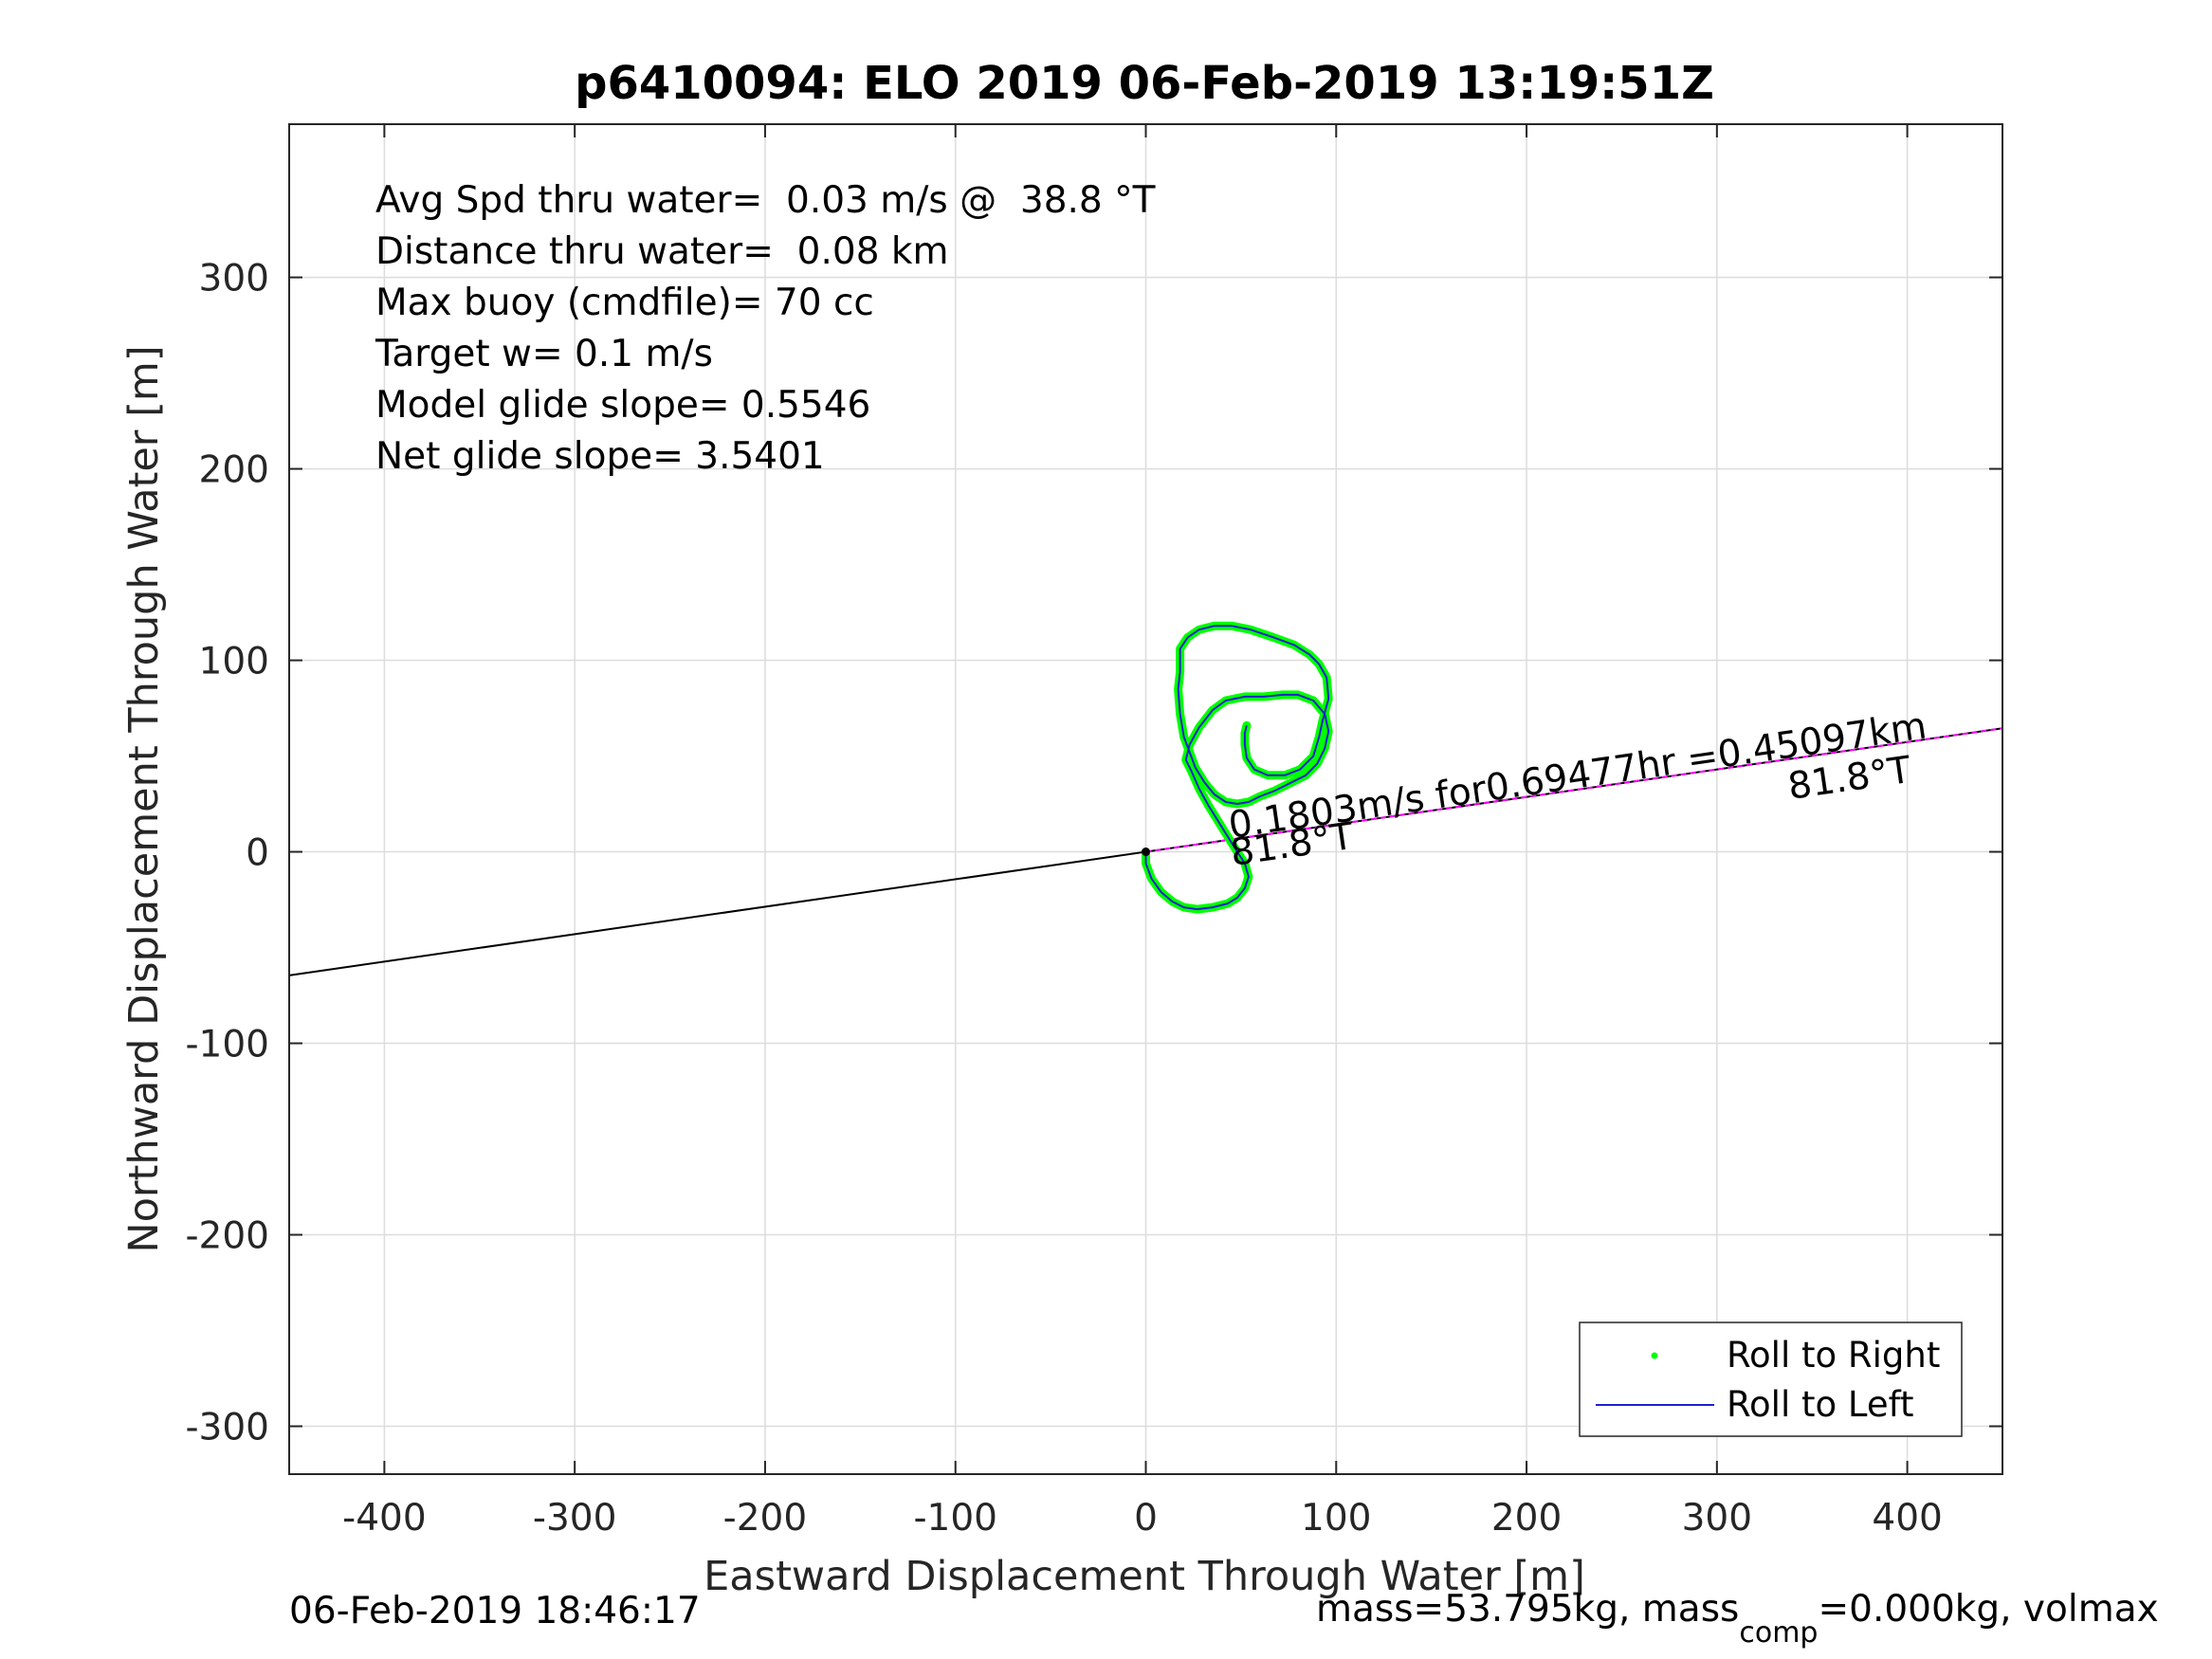 The height and width of the screenshot is (1659, 2212). I want to click on x-tick-label: -100, so click(955, 1518).